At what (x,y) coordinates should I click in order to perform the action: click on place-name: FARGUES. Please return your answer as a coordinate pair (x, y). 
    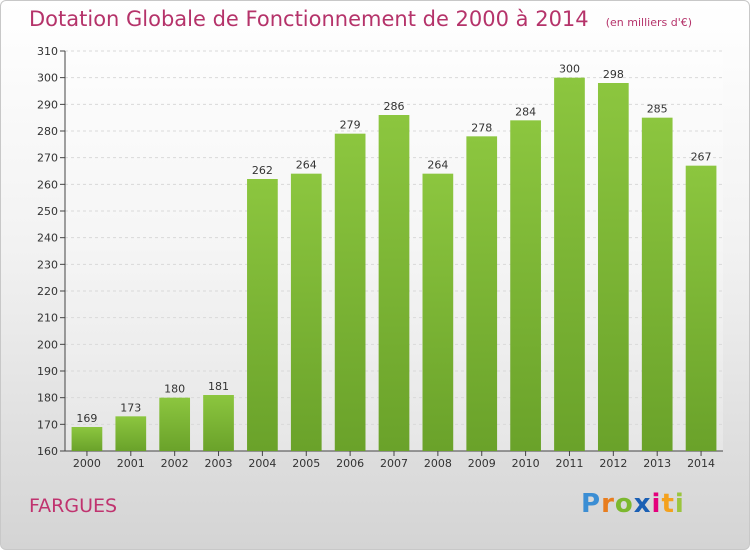
    Looking at the image, I should click on (73, 506).